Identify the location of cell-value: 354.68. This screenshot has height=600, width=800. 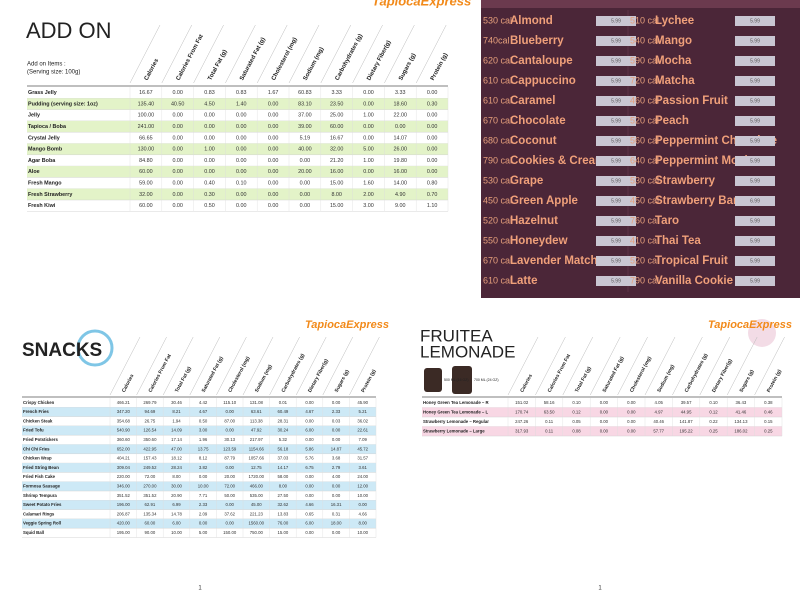
(124, 420).